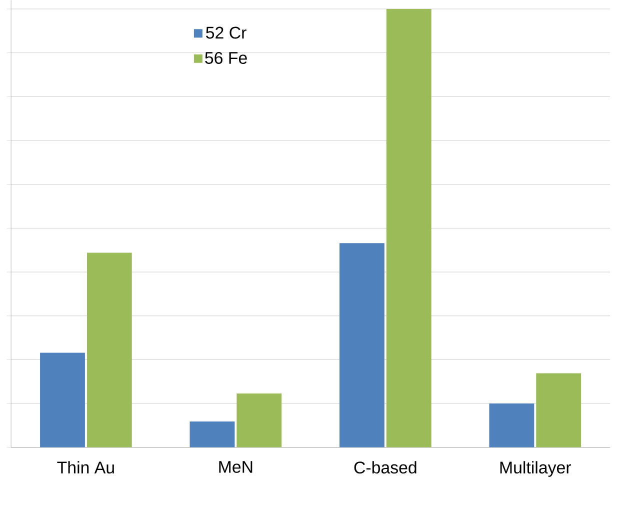  I want to click on x-tick-label: MeN, so click(235, 466).